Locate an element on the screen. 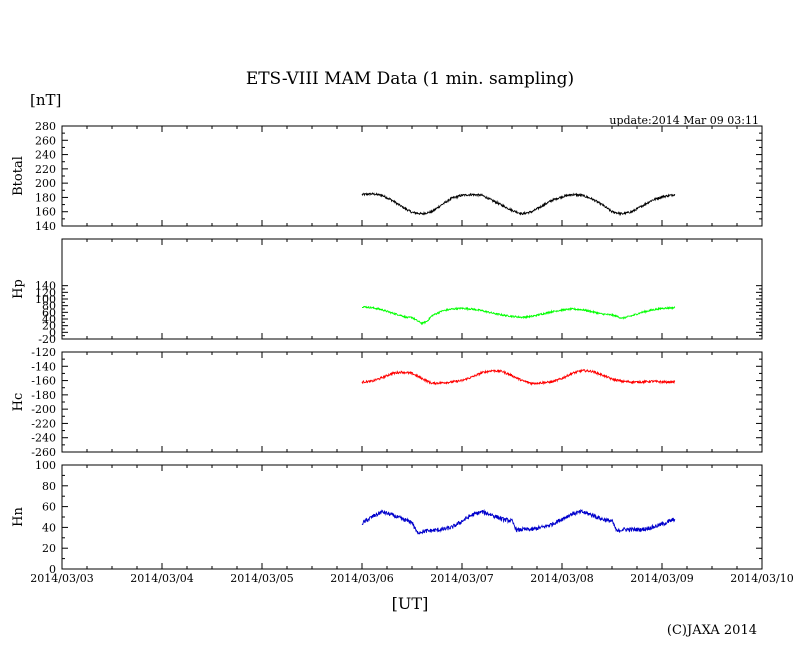 This screenshot has height=655, width=810. x-tick-label: 2014/03/09 is located at coordinates (661, 578).